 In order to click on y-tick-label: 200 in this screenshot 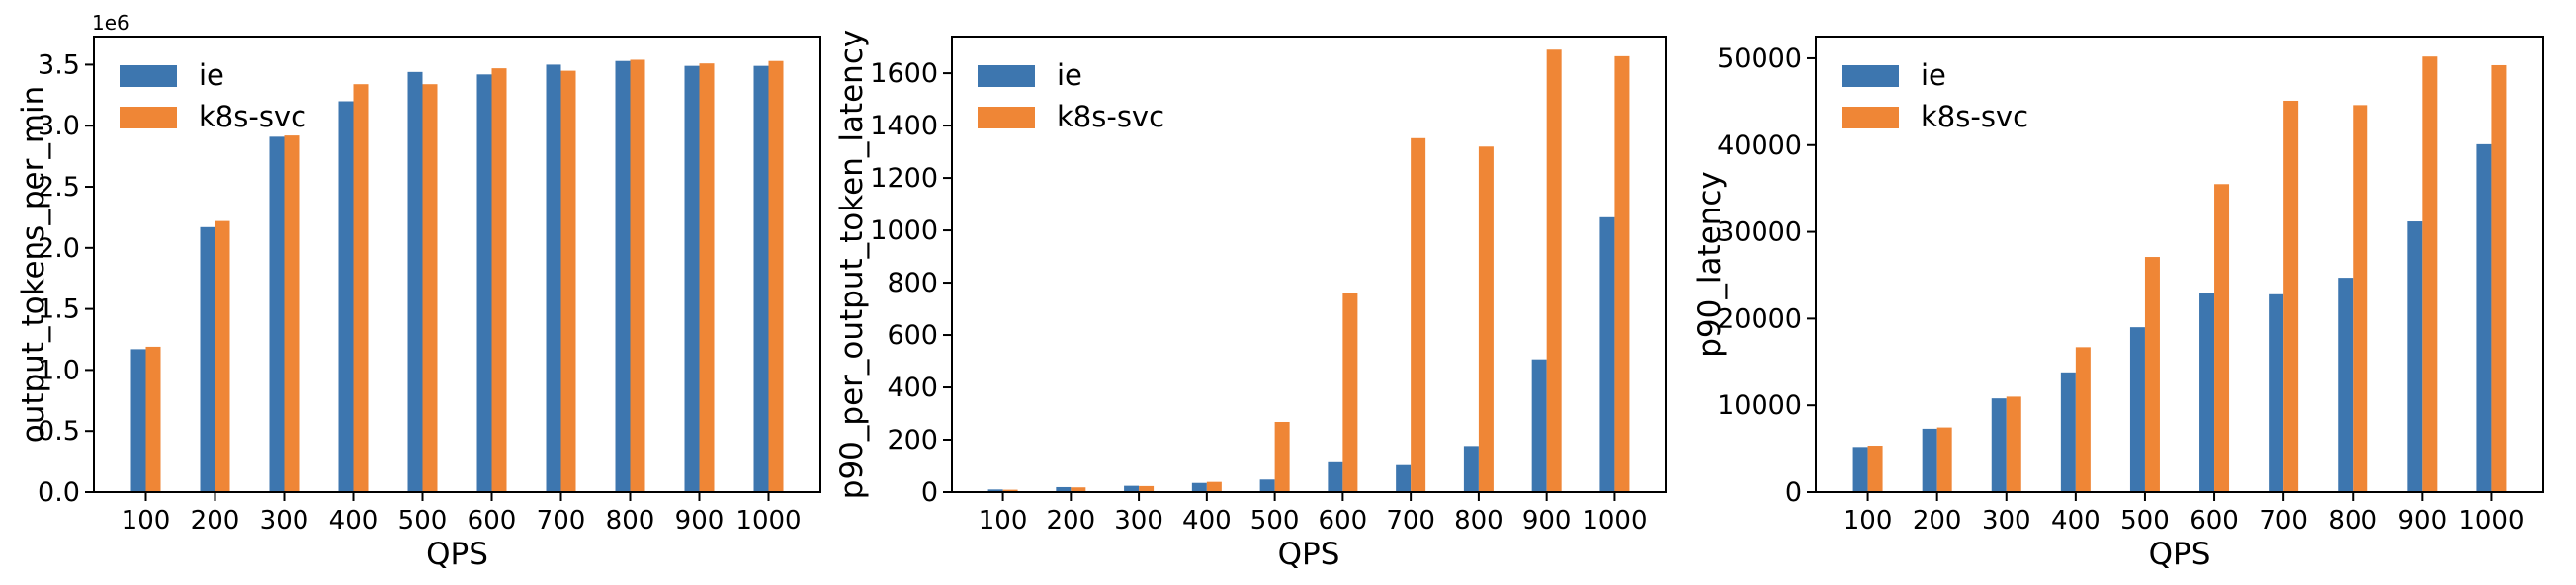, I will do `click(912, 440)`.